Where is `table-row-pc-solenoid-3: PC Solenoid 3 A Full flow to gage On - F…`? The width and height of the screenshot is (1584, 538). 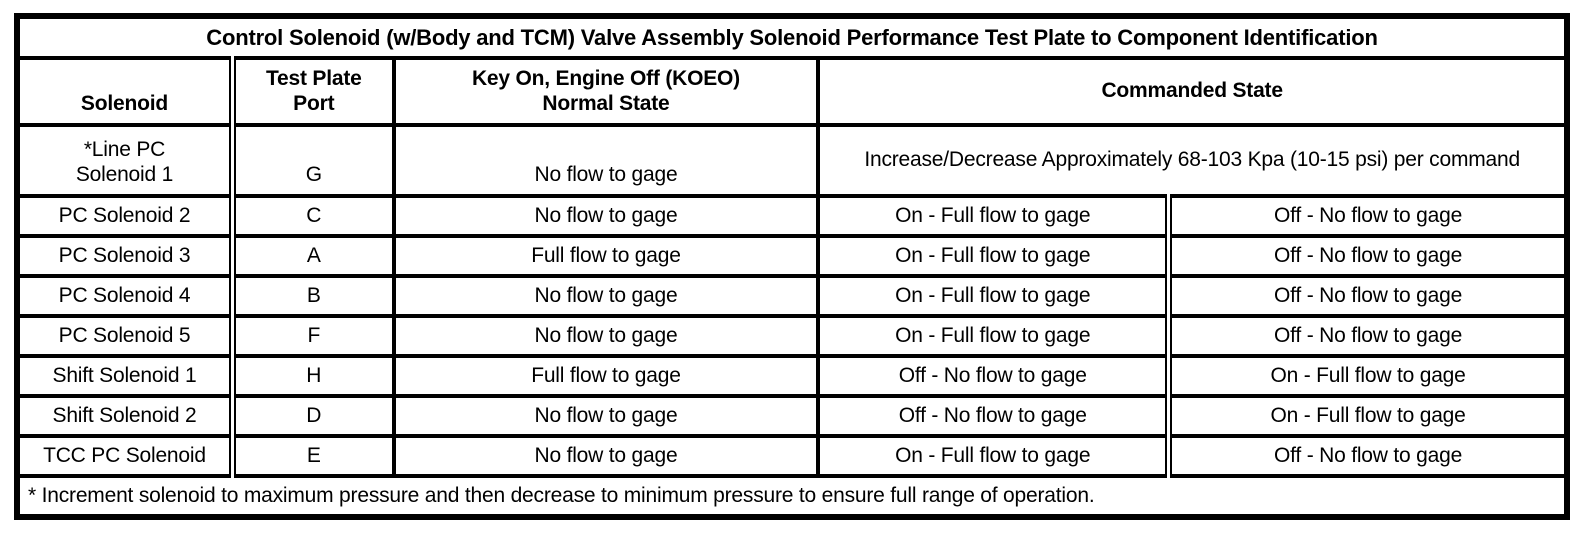 table-row-pc-solenoid-3: PC Solenoid 3 A Full flow to gage On - F… is located at coordinates (792, 255).